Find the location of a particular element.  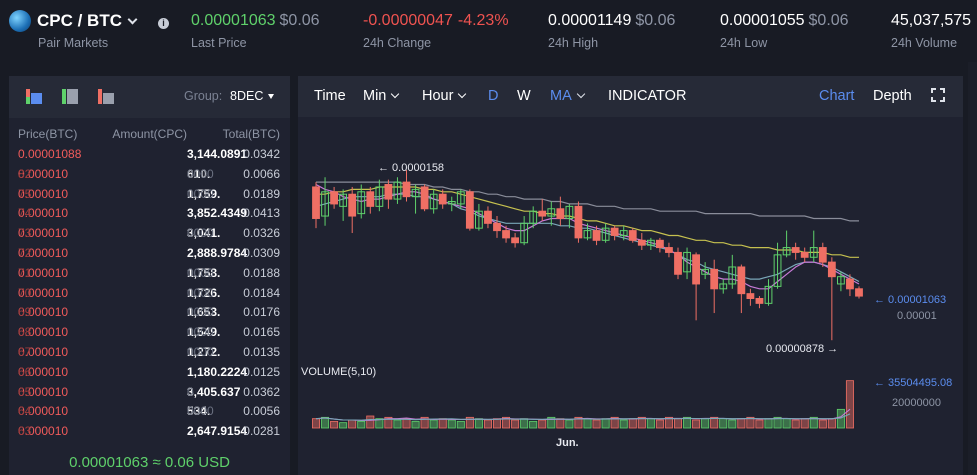

depth-tab: Depth is located at coordinates (892, 96).